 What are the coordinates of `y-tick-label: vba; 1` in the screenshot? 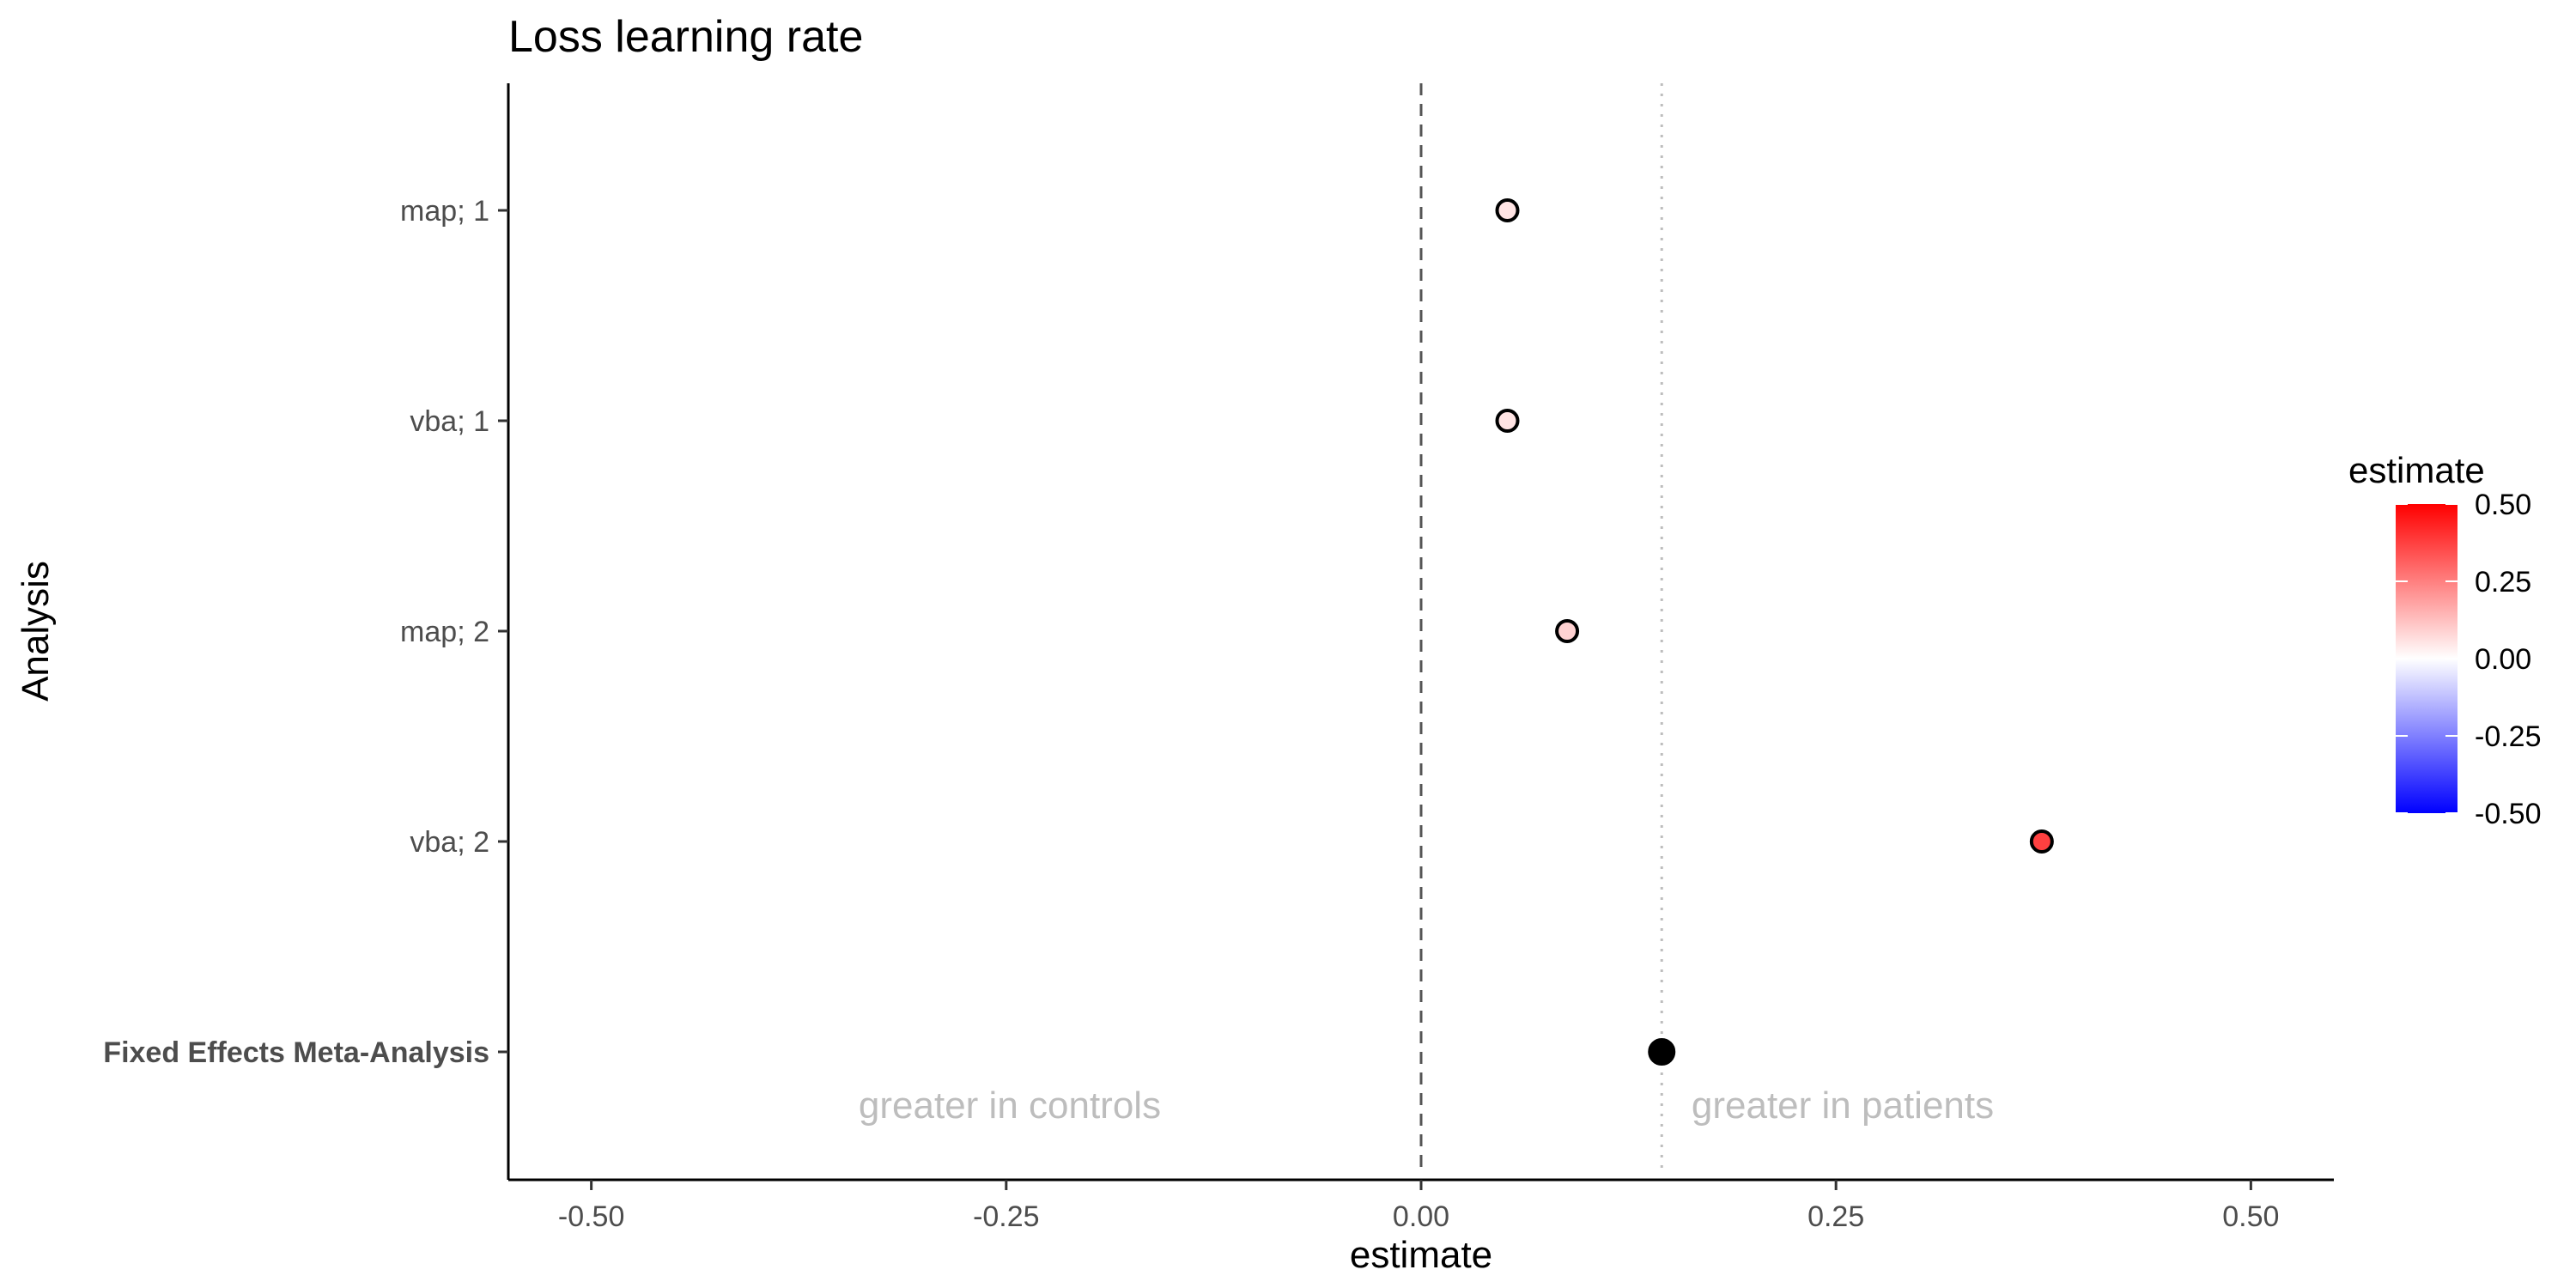 It's located at (450, 421).